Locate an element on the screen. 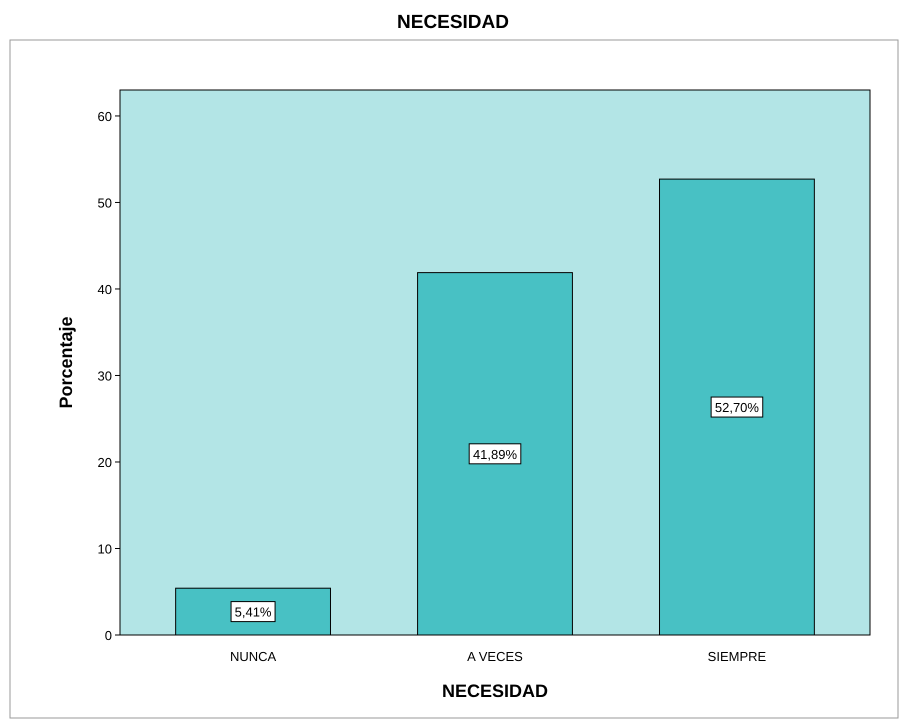 The width and height of the screenshot is (906, 722). data-label: 5,41% is located at coordinates (253, 612).